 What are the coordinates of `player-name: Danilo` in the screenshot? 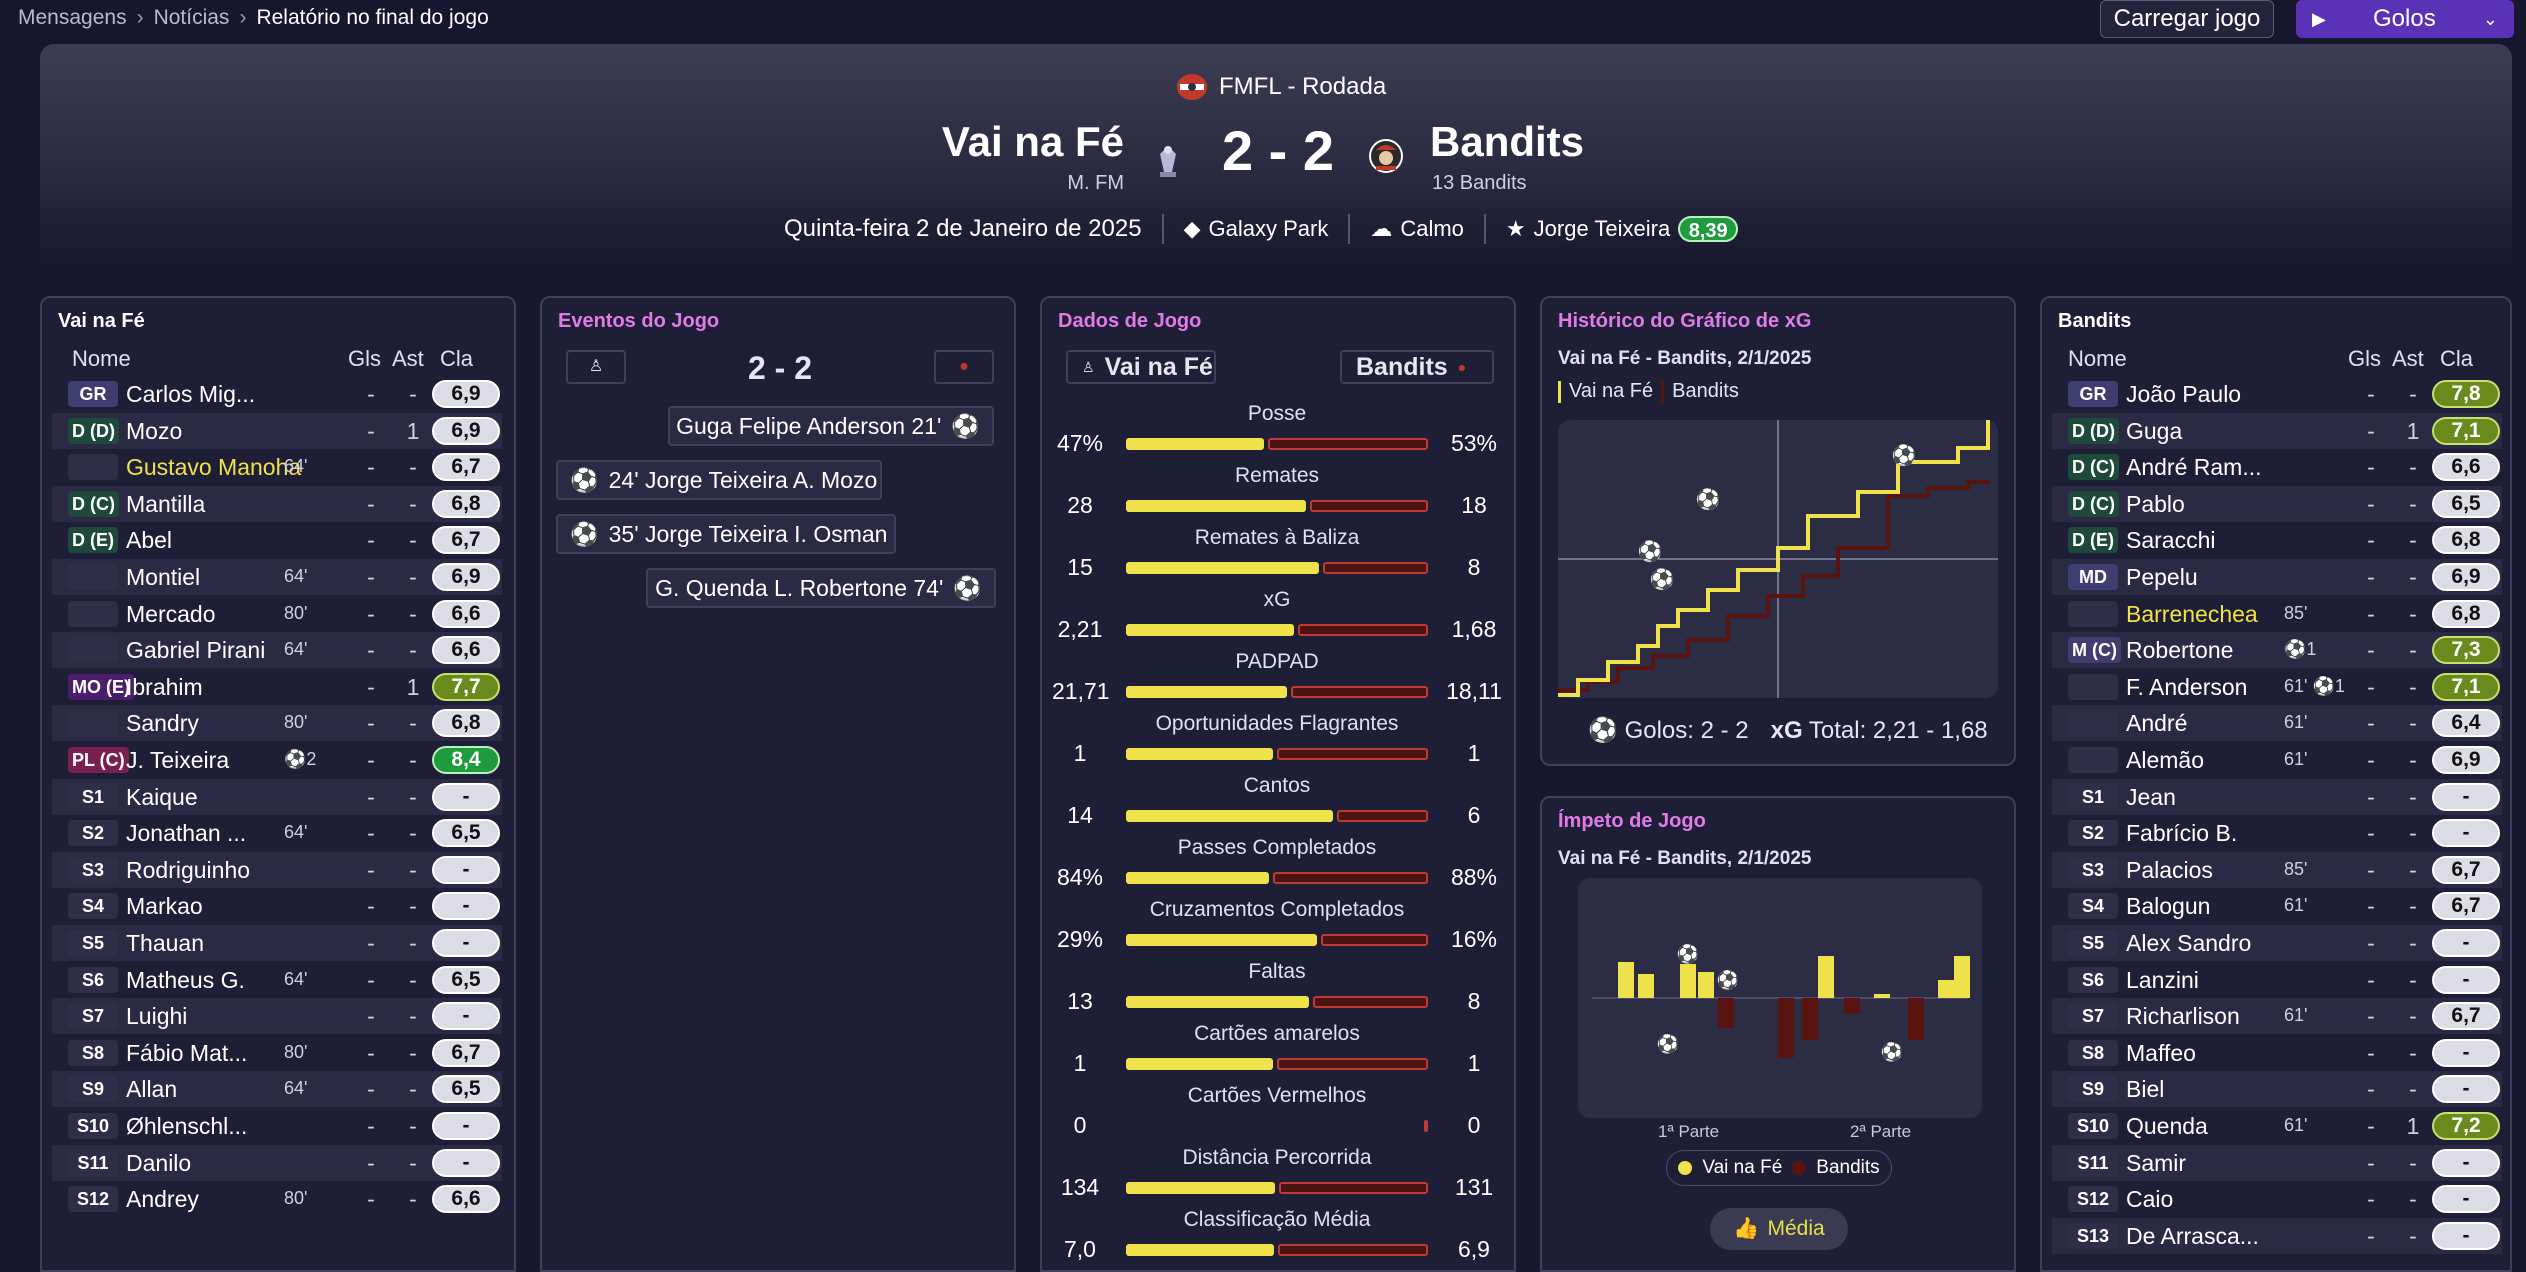 It's located at (159, 1162).